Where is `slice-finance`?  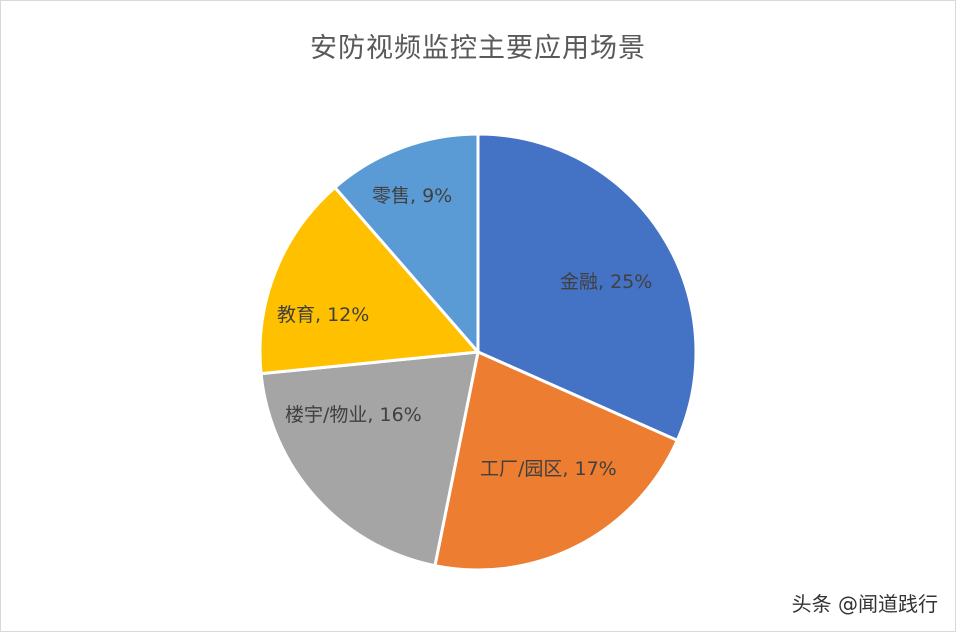
slice-finance is located at coordinates (587, 287).